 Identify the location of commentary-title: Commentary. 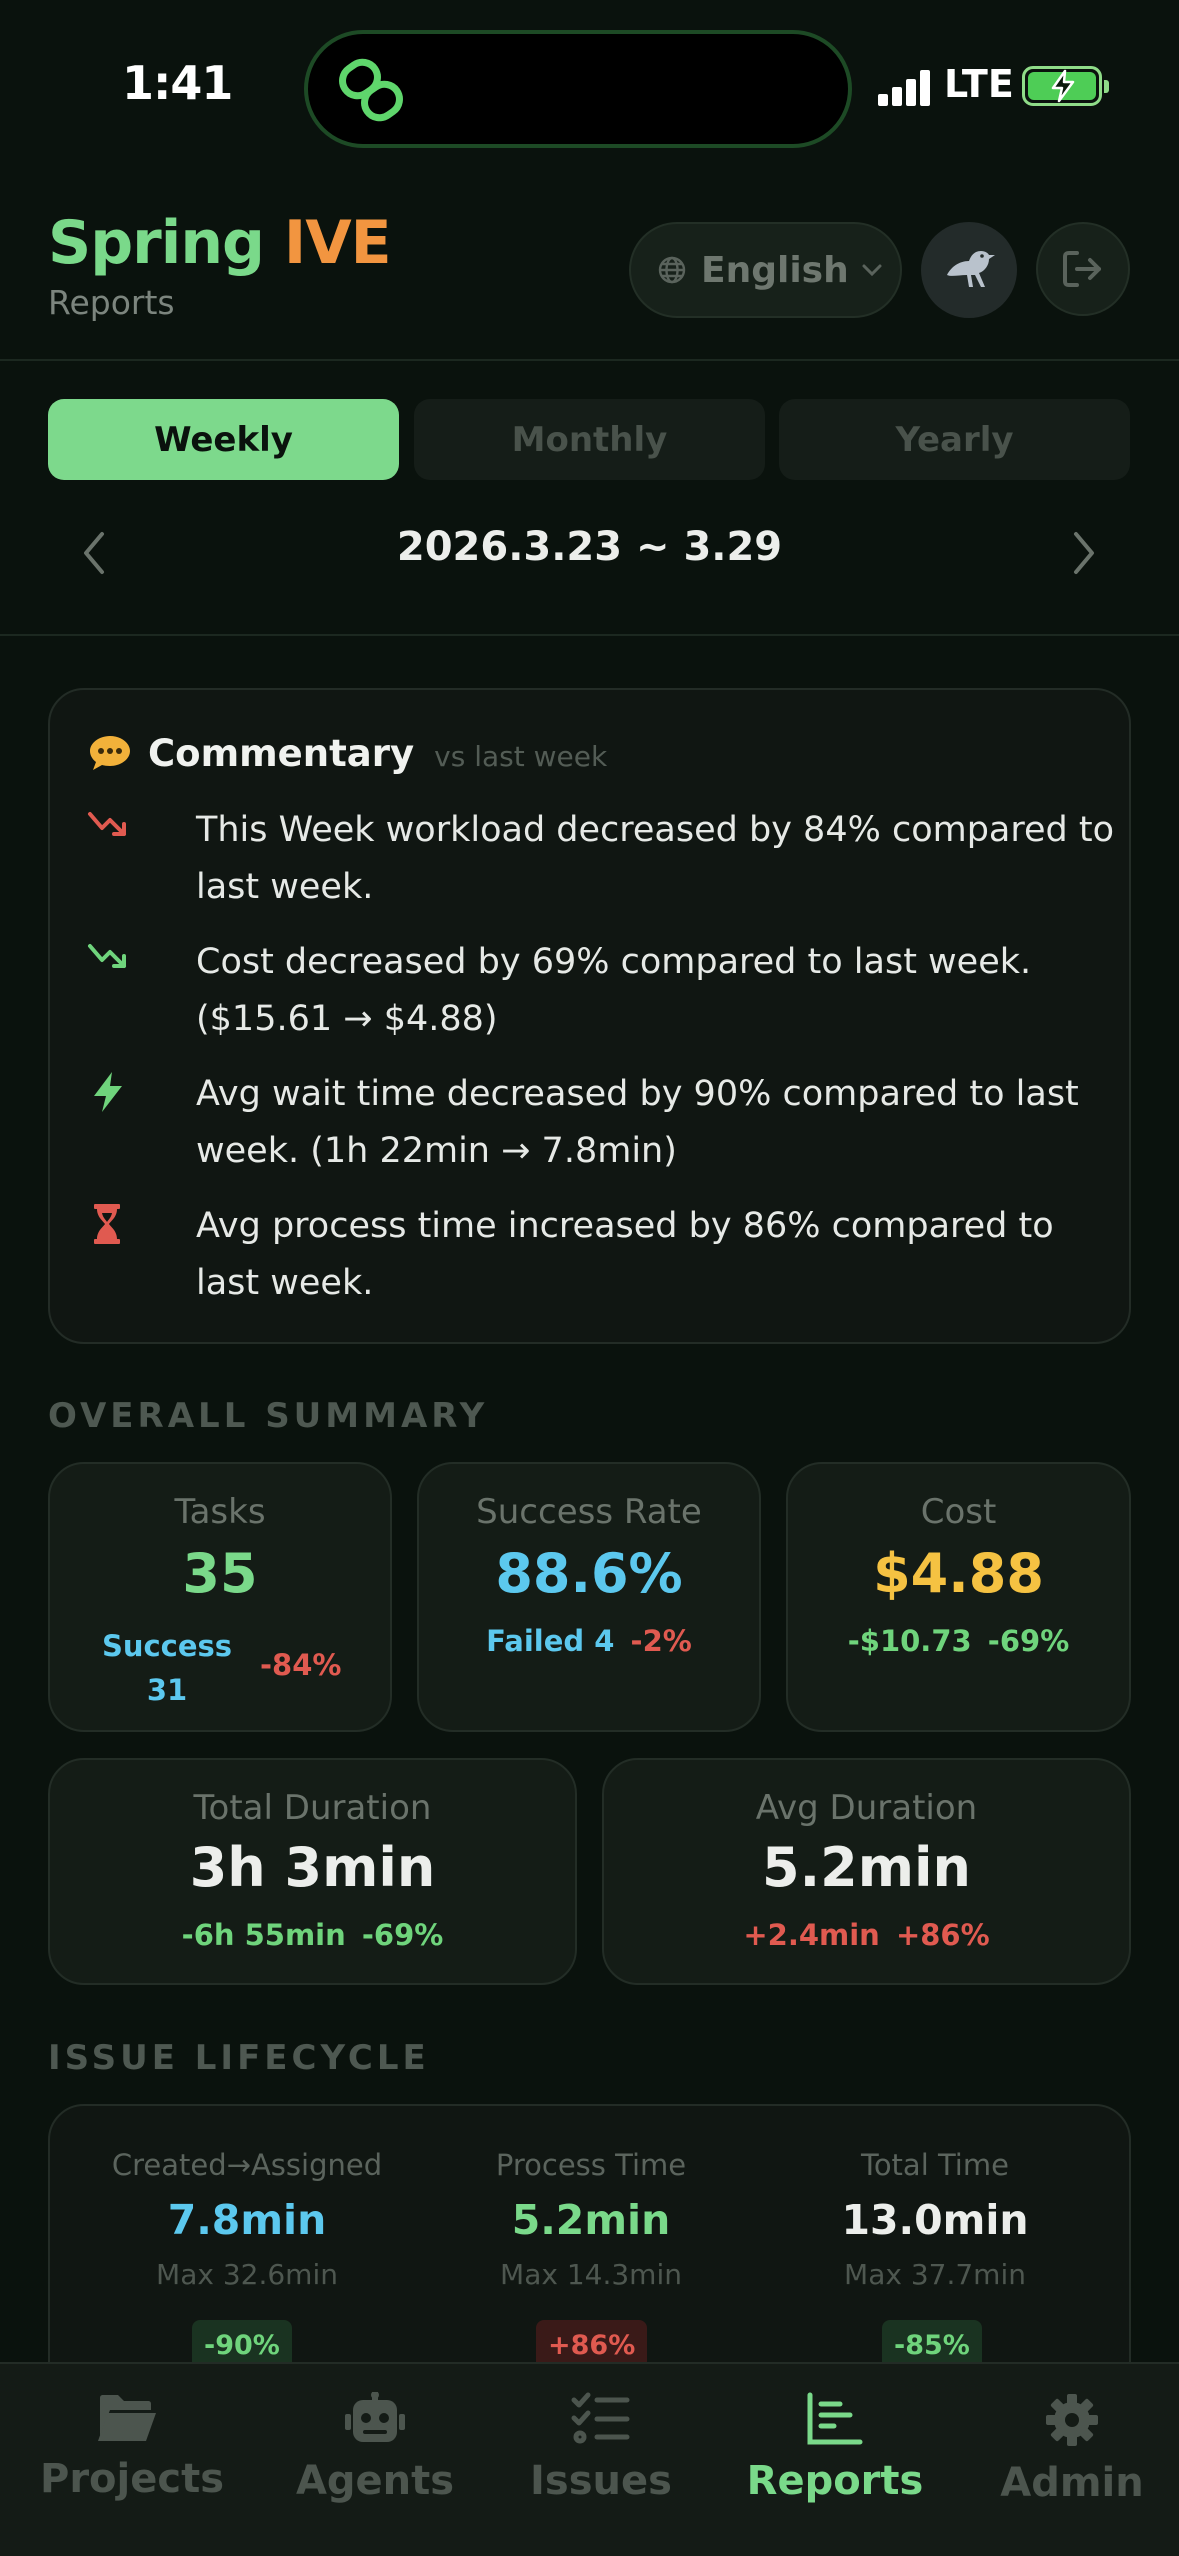
(281, 753).